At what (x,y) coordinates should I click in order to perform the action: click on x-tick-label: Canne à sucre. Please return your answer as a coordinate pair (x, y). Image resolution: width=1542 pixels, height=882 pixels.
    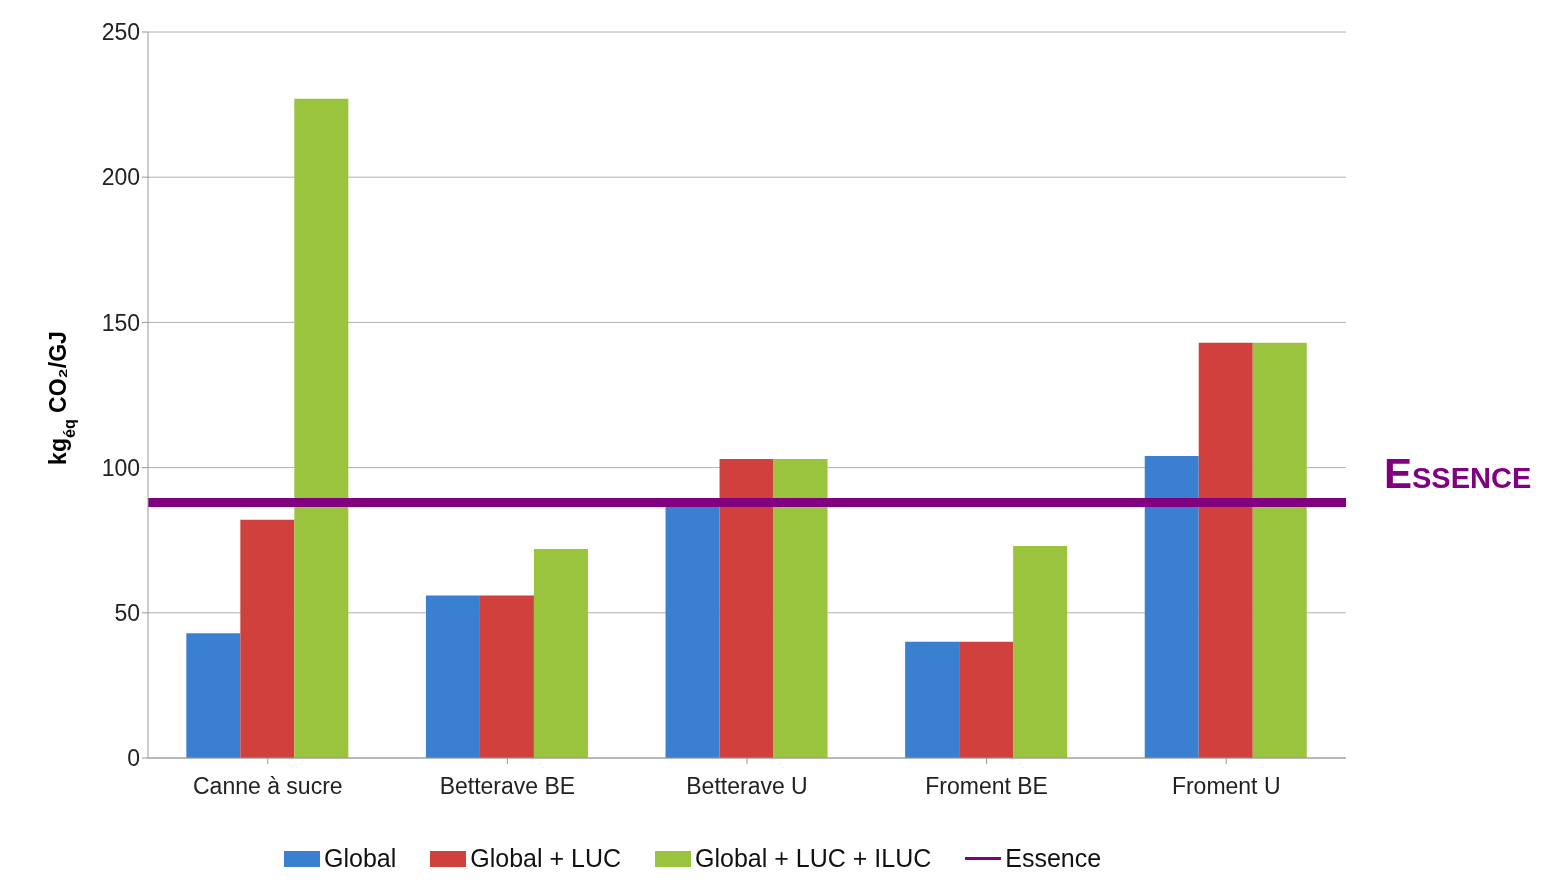
    Looking at the image, I should click on (268, 786).